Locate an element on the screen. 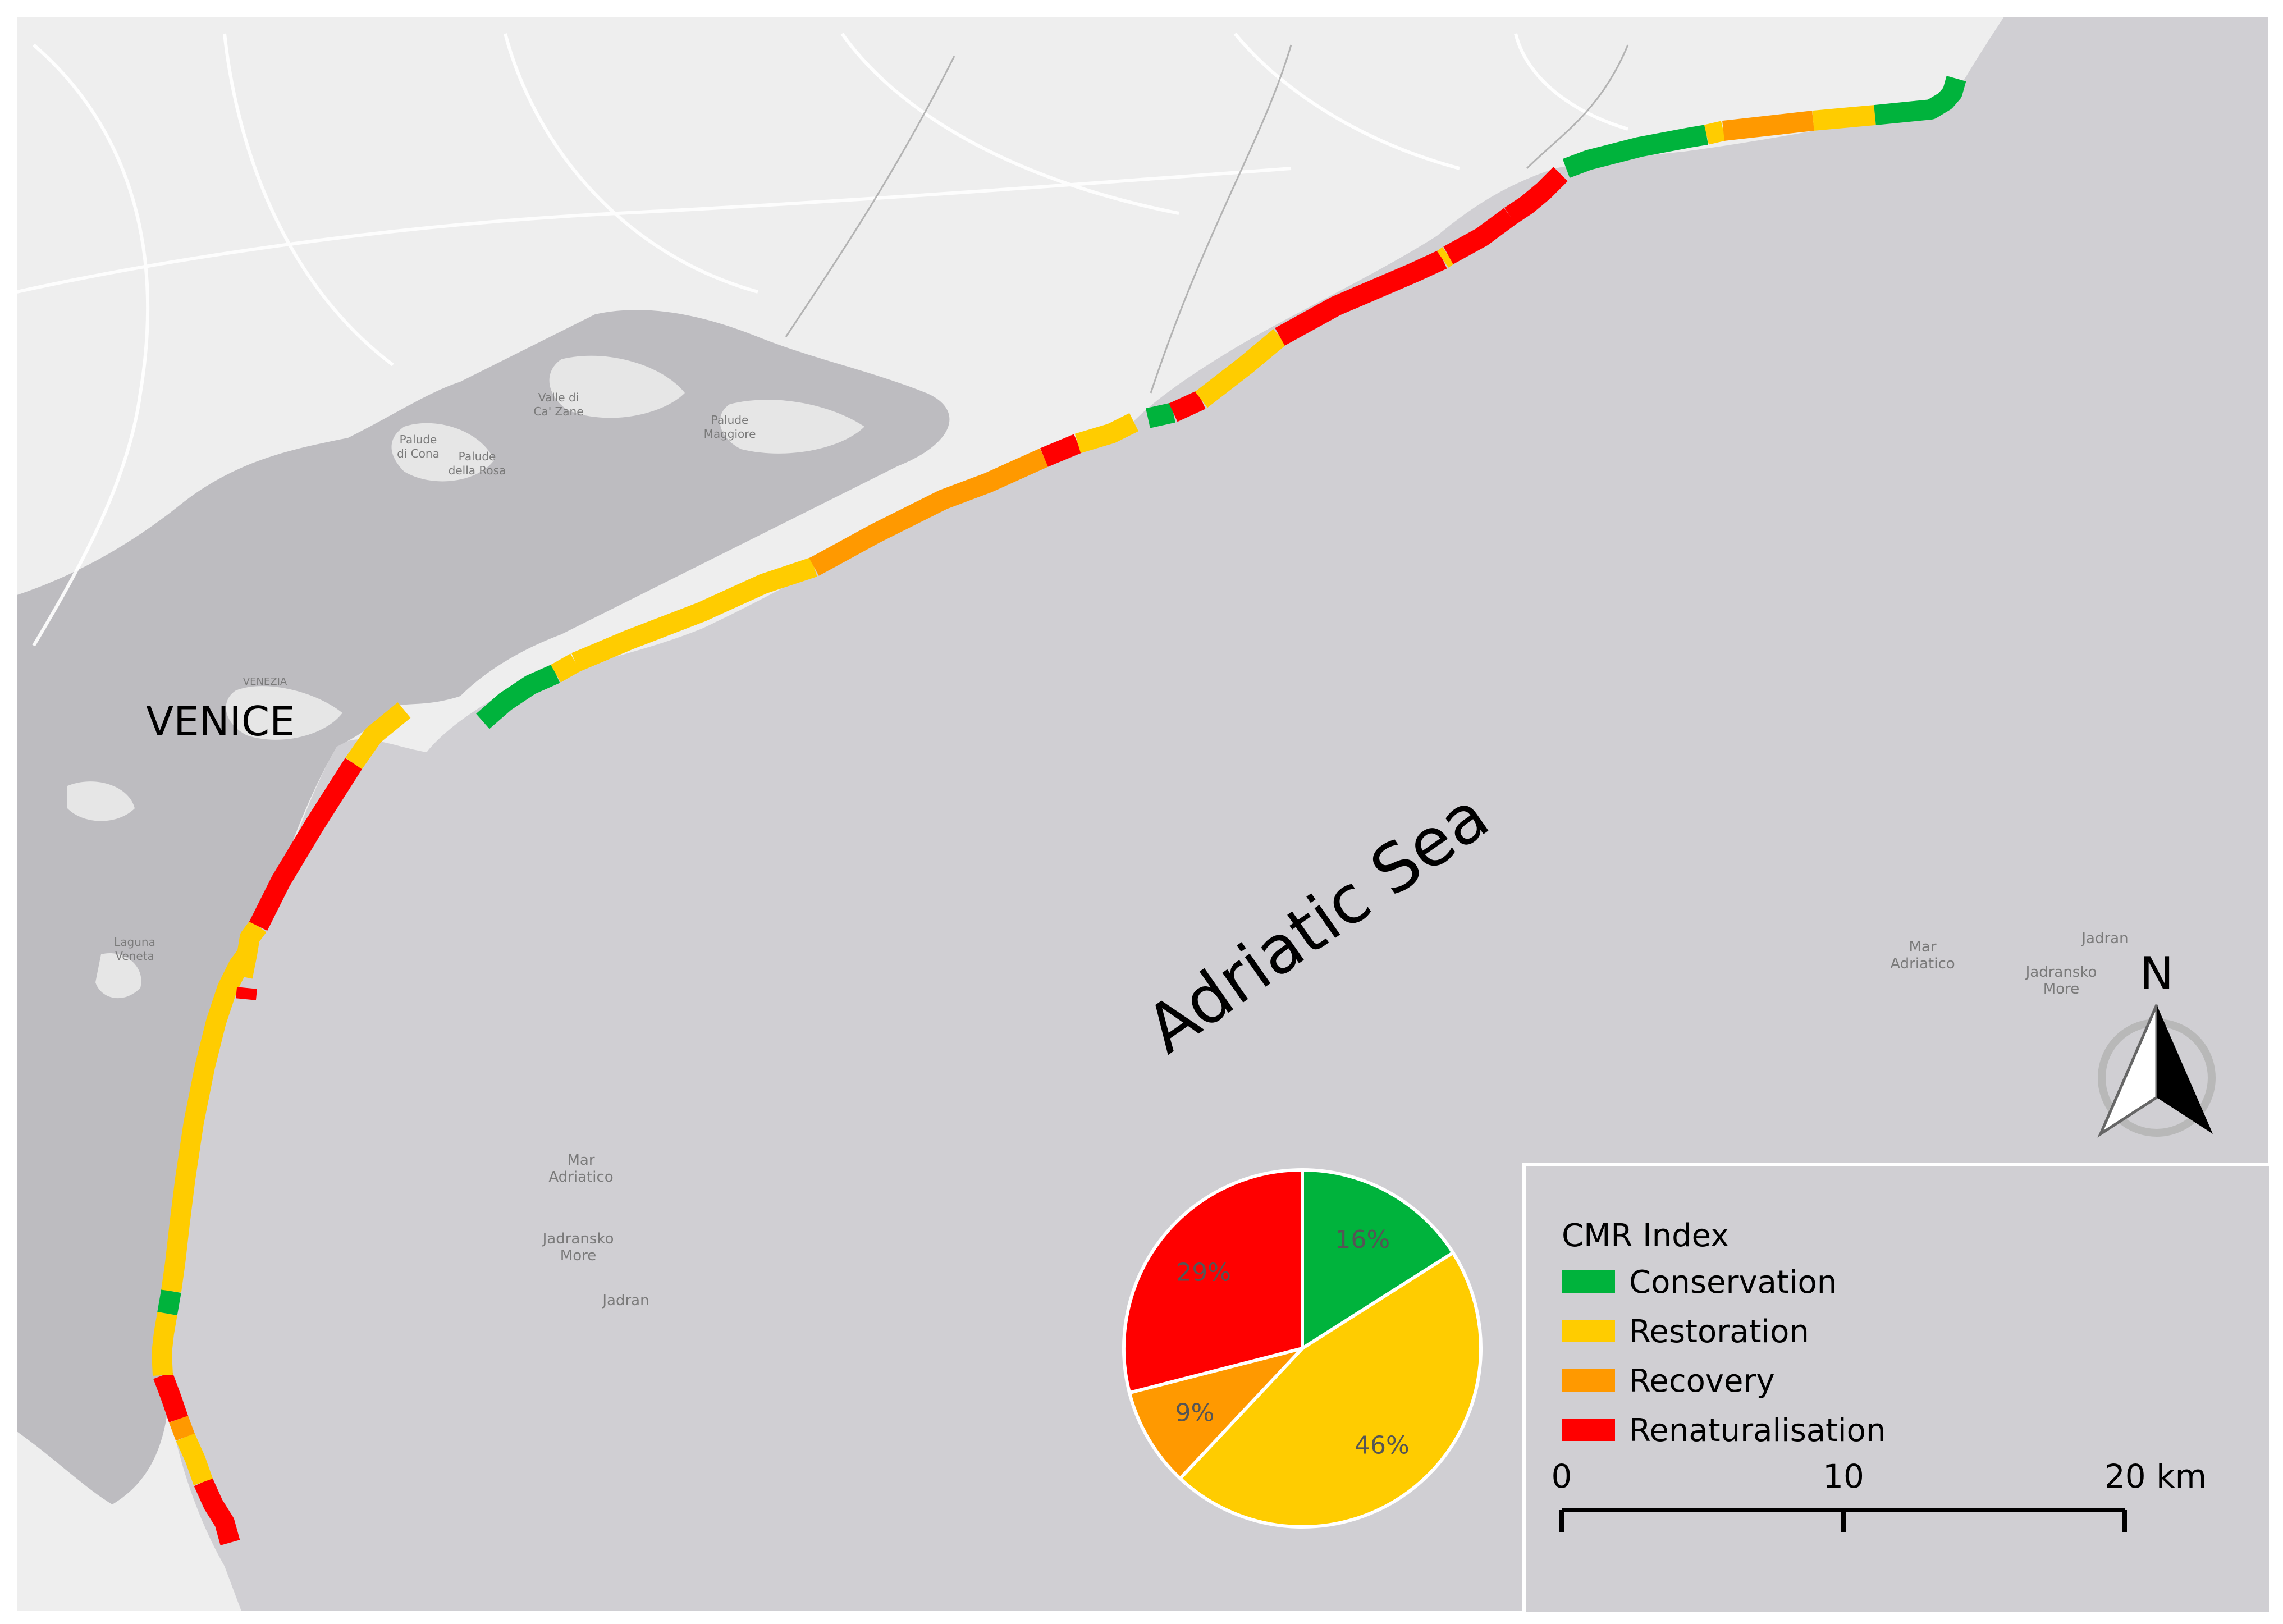 This screenshot has width=2283, height=1624. place-label: Veneta is located at coordinates (134, 956).